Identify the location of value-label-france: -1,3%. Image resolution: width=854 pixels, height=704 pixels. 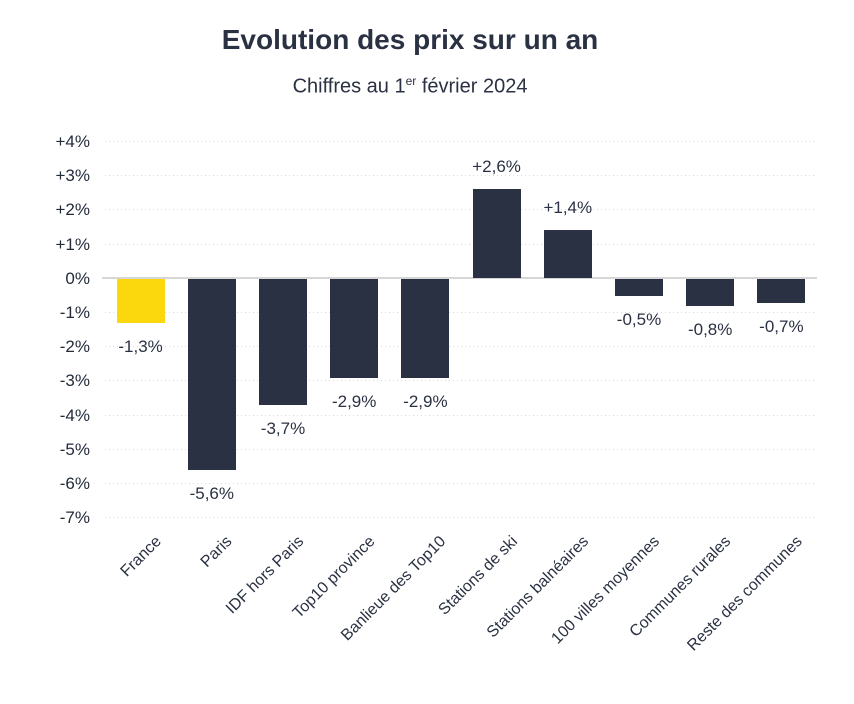
(140, 347).